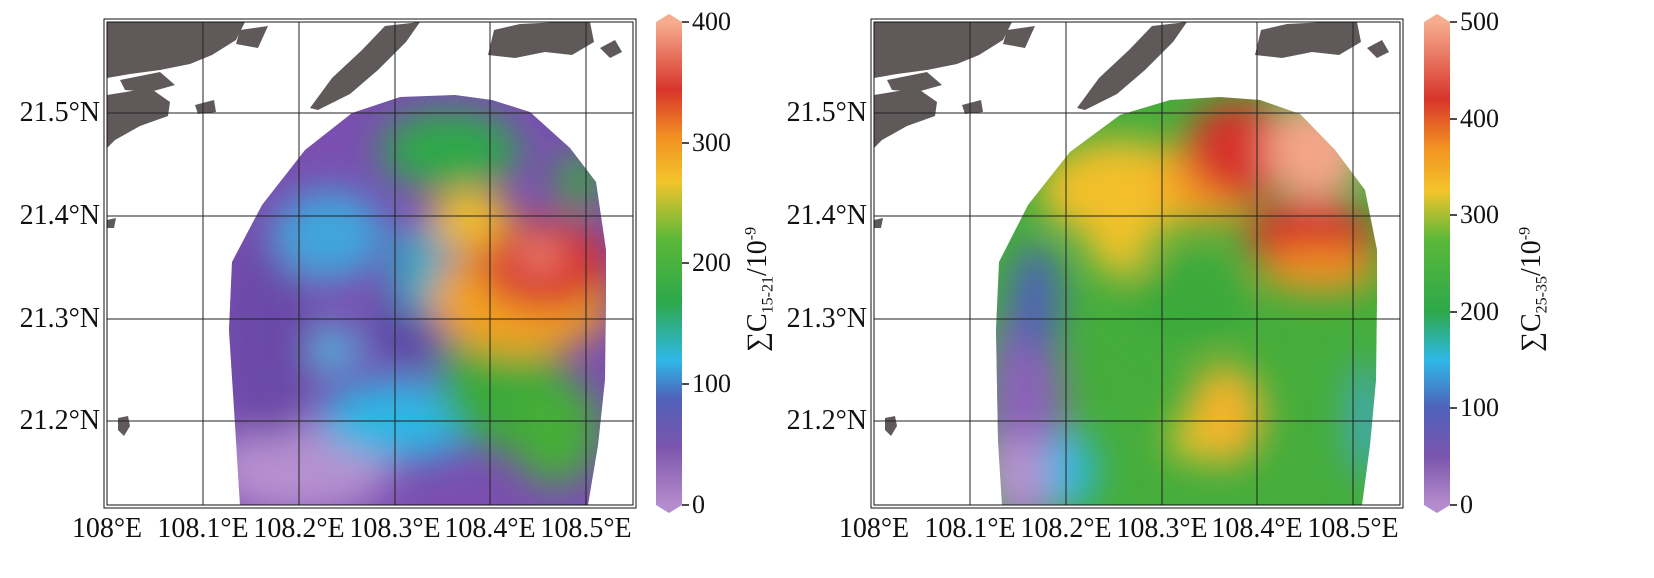 The width and height of the screenshot is (1654, 578). What do you see at coordinates (669, 18) in the screenshot?
I see `colorbar-left-top-arrow` at bounding box center [669, 18].